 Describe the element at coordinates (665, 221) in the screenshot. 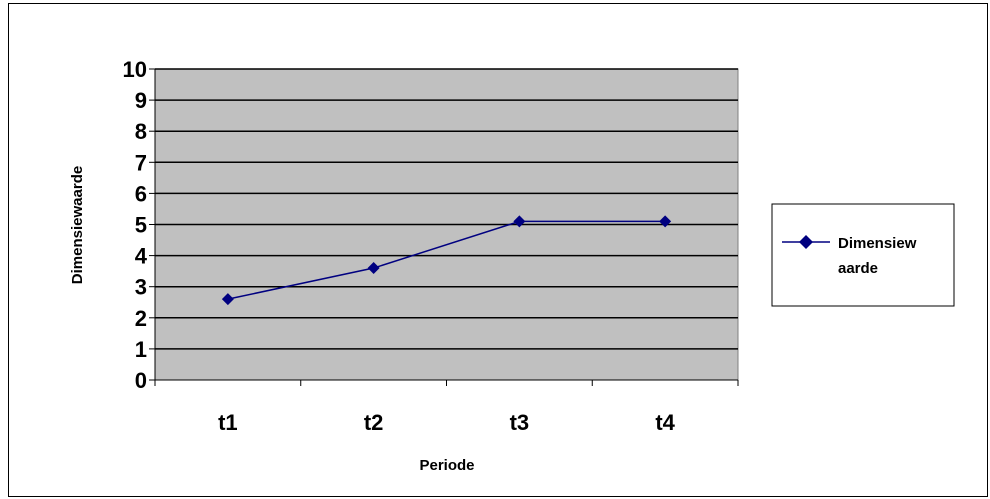

I see `data-point-t4` at that location.